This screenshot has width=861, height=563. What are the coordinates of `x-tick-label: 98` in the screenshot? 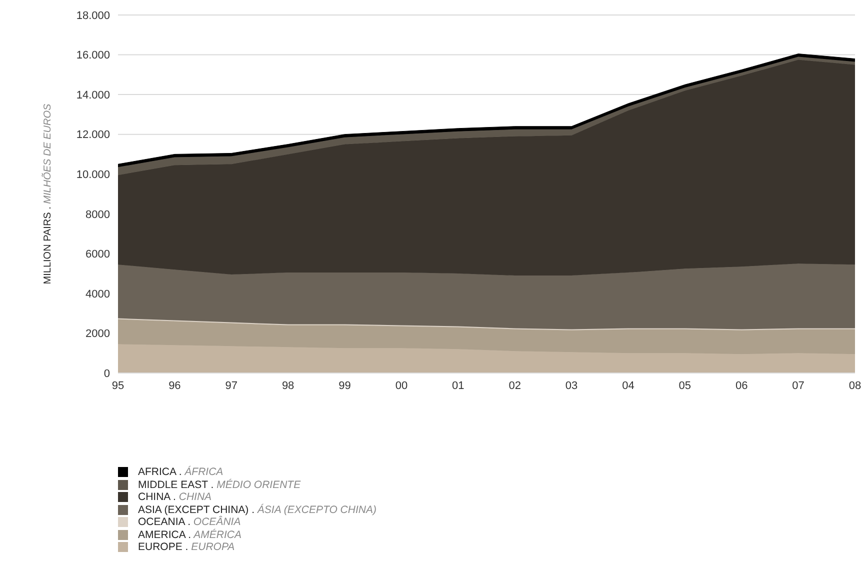 It's located at (288, 386).